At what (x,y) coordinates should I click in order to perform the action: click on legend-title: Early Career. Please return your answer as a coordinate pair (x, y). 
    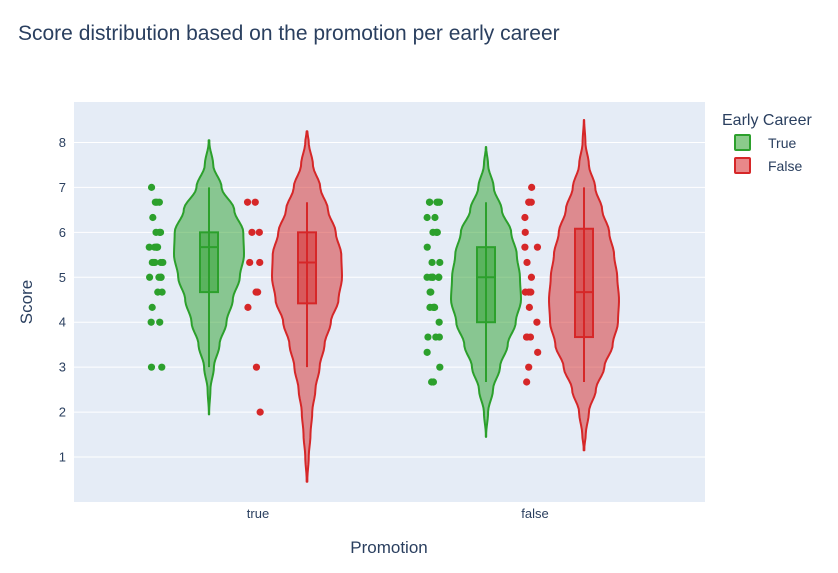
    Looking at the image, I should click on (767, 120).